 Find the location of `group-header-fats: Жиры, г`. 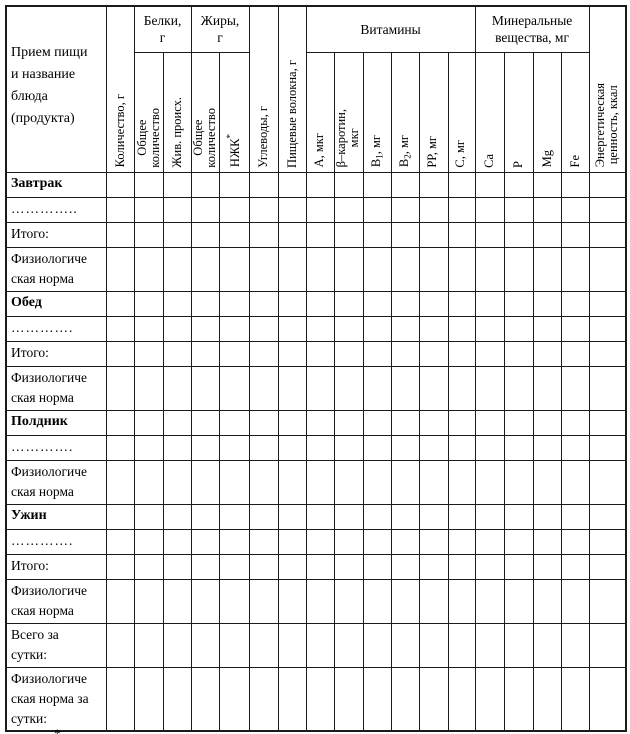

group-header-fats: Жиры, г is located at coordinates (220, 29).